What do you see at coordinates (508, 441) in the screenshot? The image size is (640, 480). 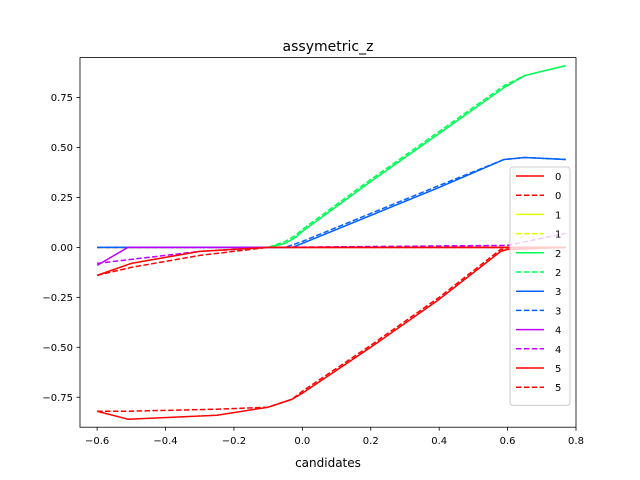 I see `x-tick-label: 0.6` at bounding box center [508, 441].